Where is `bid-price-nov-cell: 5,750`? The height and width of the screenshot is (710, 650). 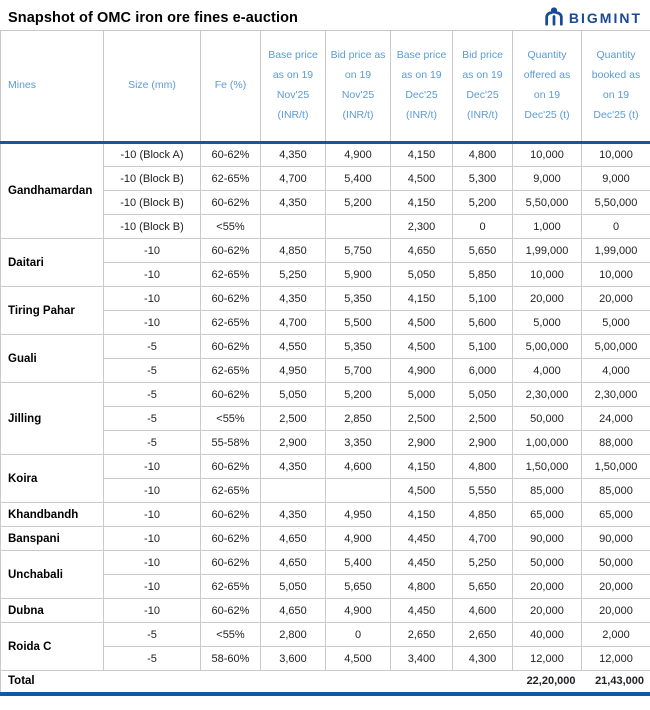
bid-price-nov-cell: 5,750 is located at coordinates (358, 250).